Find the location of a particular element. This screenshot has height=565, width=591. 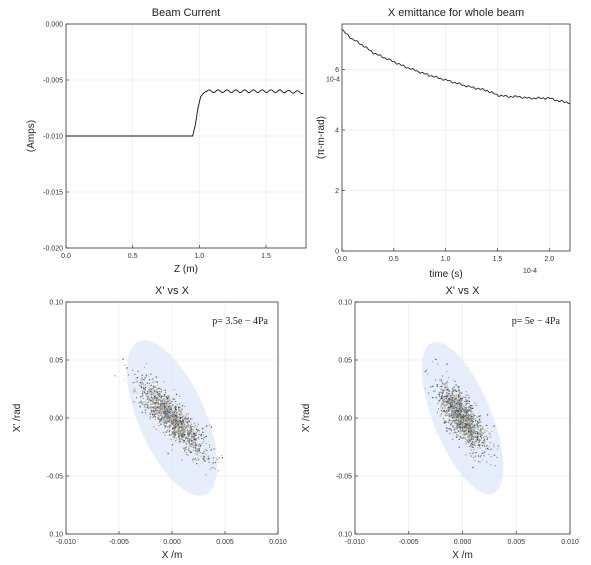

x-tick-label: 0.000 is located at coordinates (172, 542).